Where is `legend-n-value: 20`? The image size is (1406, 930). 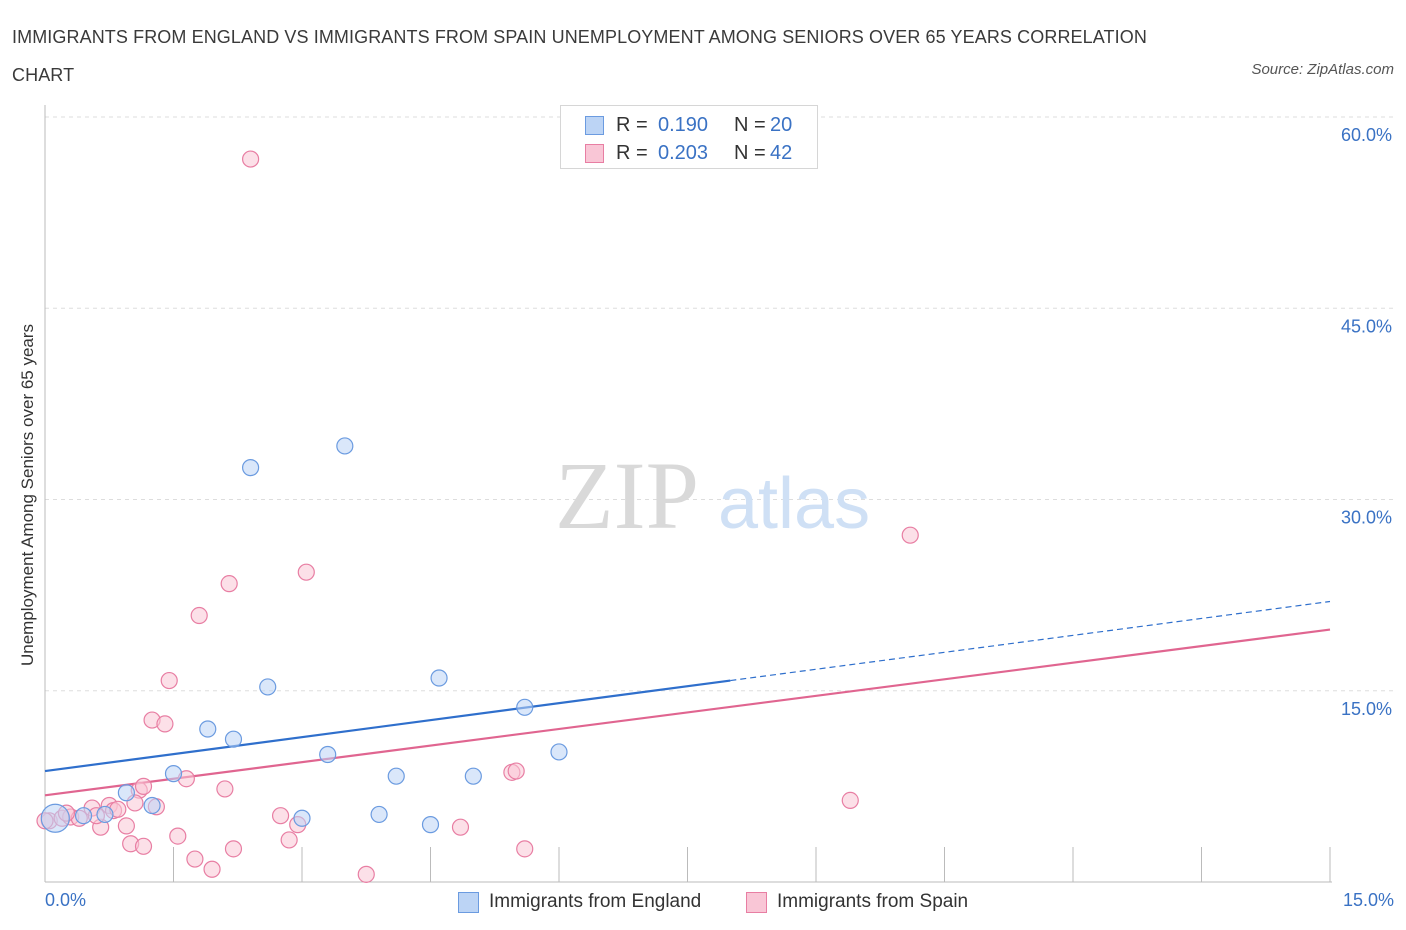 legend-n-value: 20 is located at coordinates (781, 124).